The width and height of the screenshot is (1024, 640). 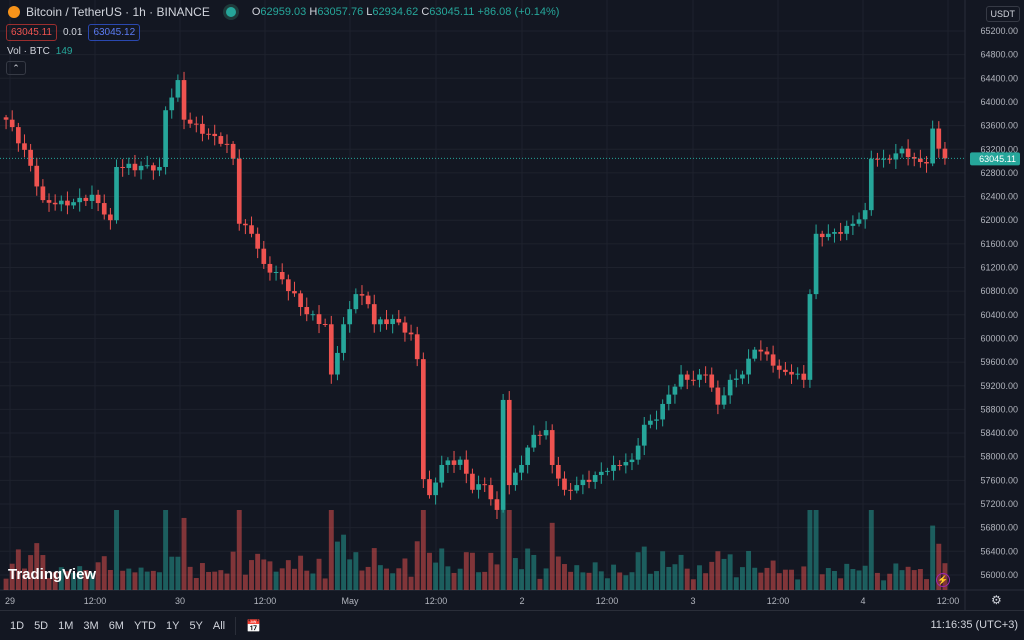 I want to click on range-6m: 6M, so click(x=116, y=625).